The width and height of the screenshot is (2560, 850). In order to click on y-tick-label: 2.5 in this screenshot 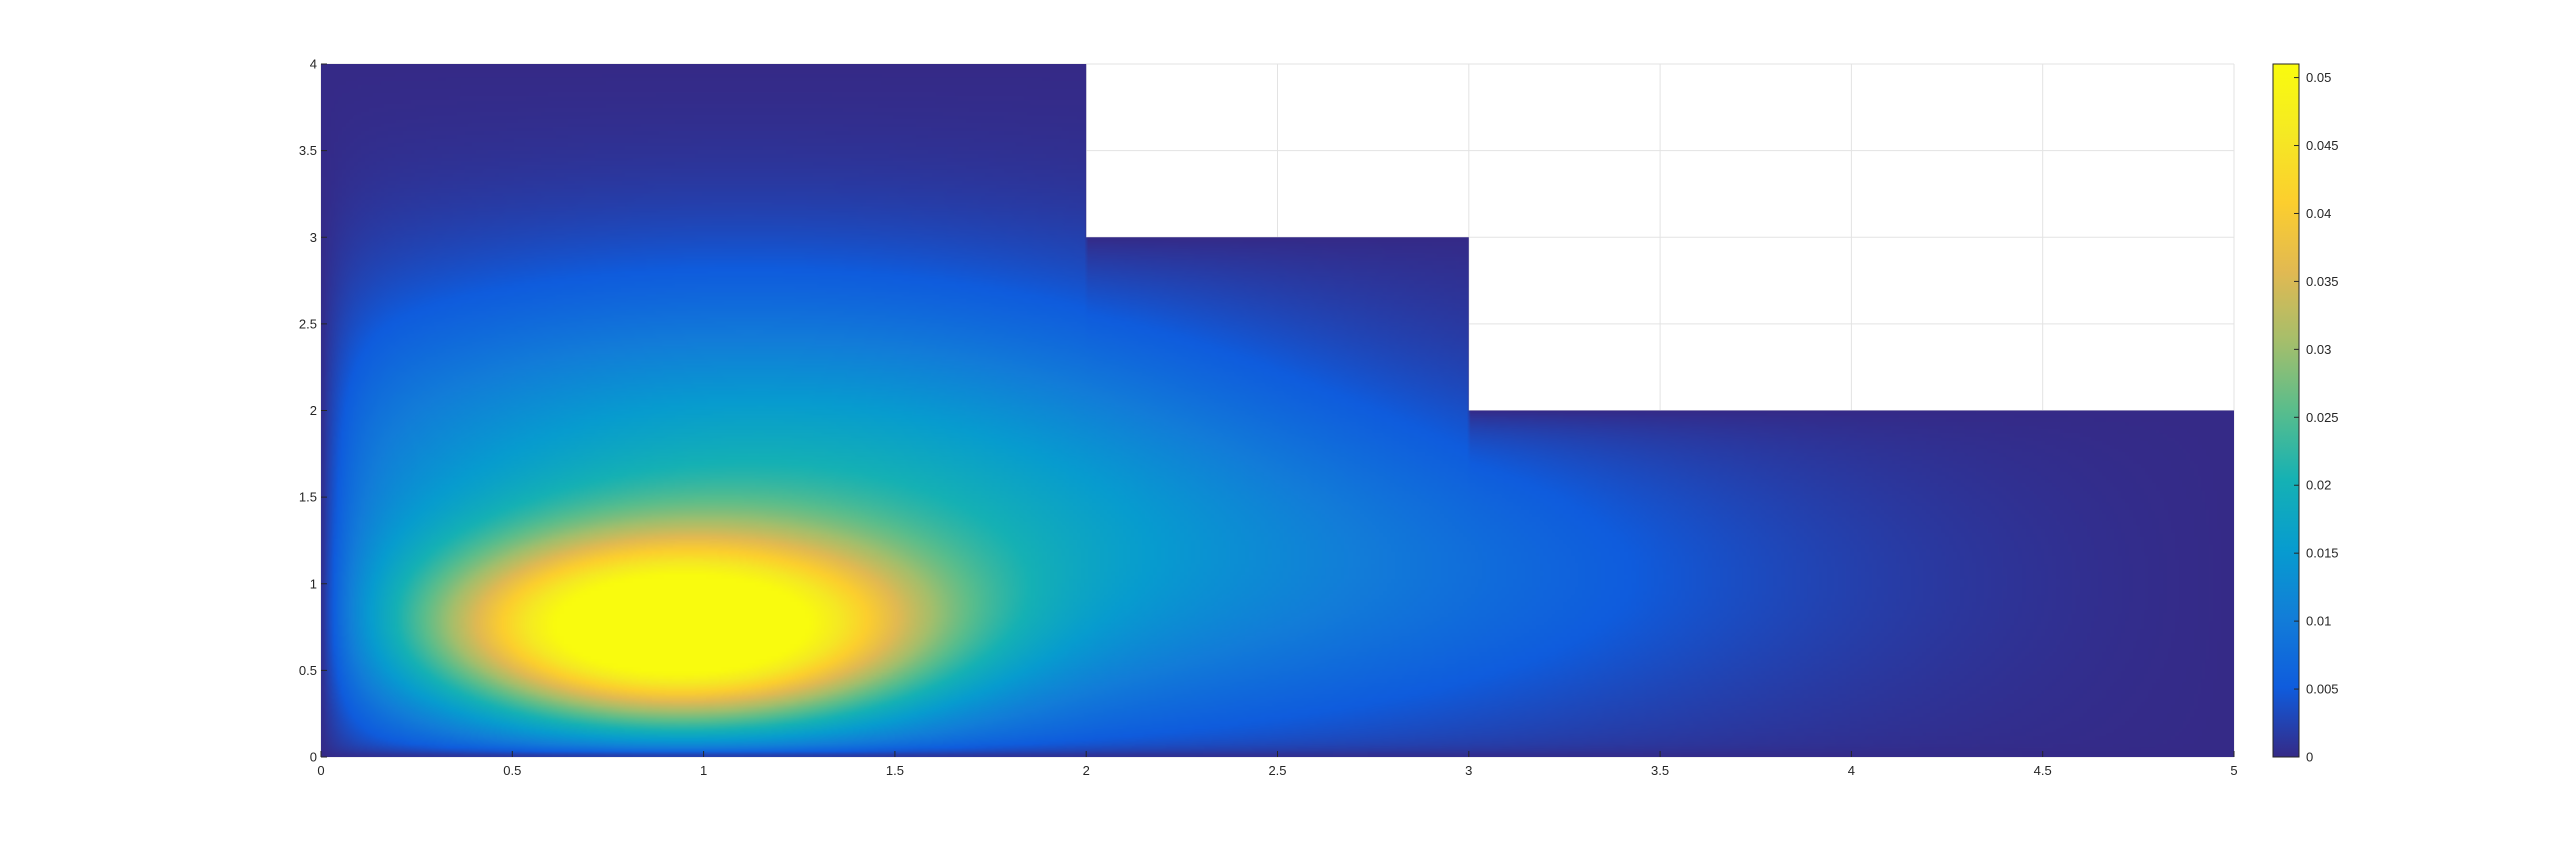, I will do `click(308, 323)`.